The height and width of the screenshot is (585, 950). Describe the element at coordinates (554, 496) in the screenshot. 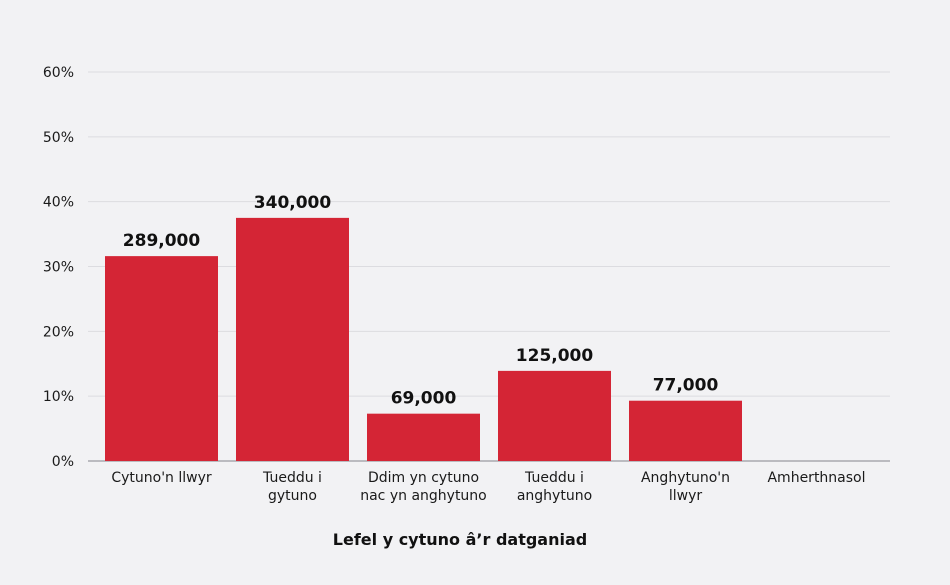

I see `category-label-line: anghytuno` at that location.